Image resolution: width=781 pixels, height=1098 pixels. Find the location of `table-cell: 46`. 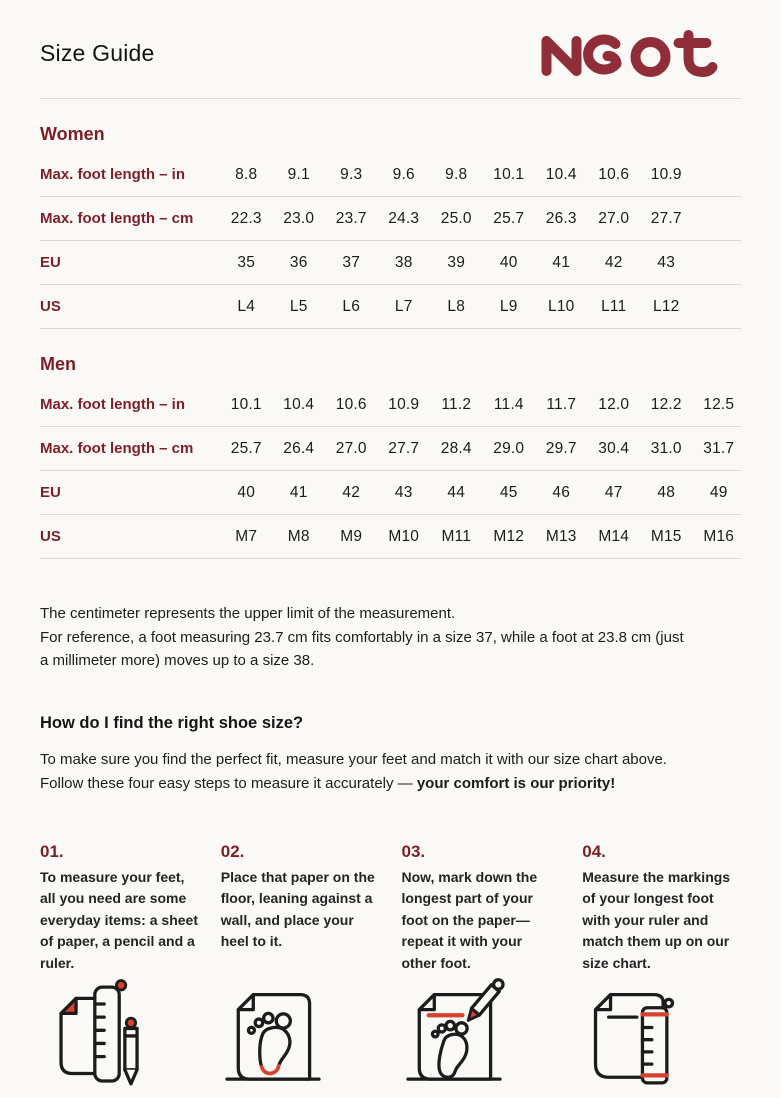

table-cell: 46 is located at coordinates (561, 493).